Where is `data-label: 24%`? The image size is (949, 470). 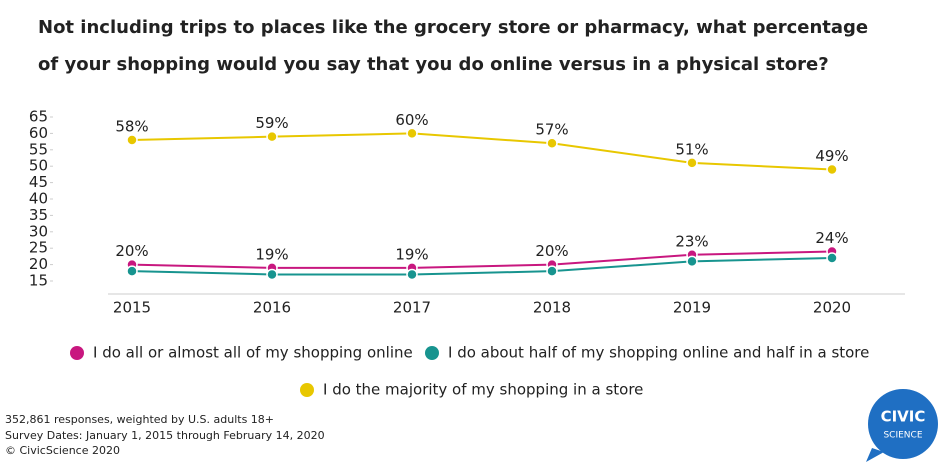 data-label: 24% is located at coordinates (831, 238).